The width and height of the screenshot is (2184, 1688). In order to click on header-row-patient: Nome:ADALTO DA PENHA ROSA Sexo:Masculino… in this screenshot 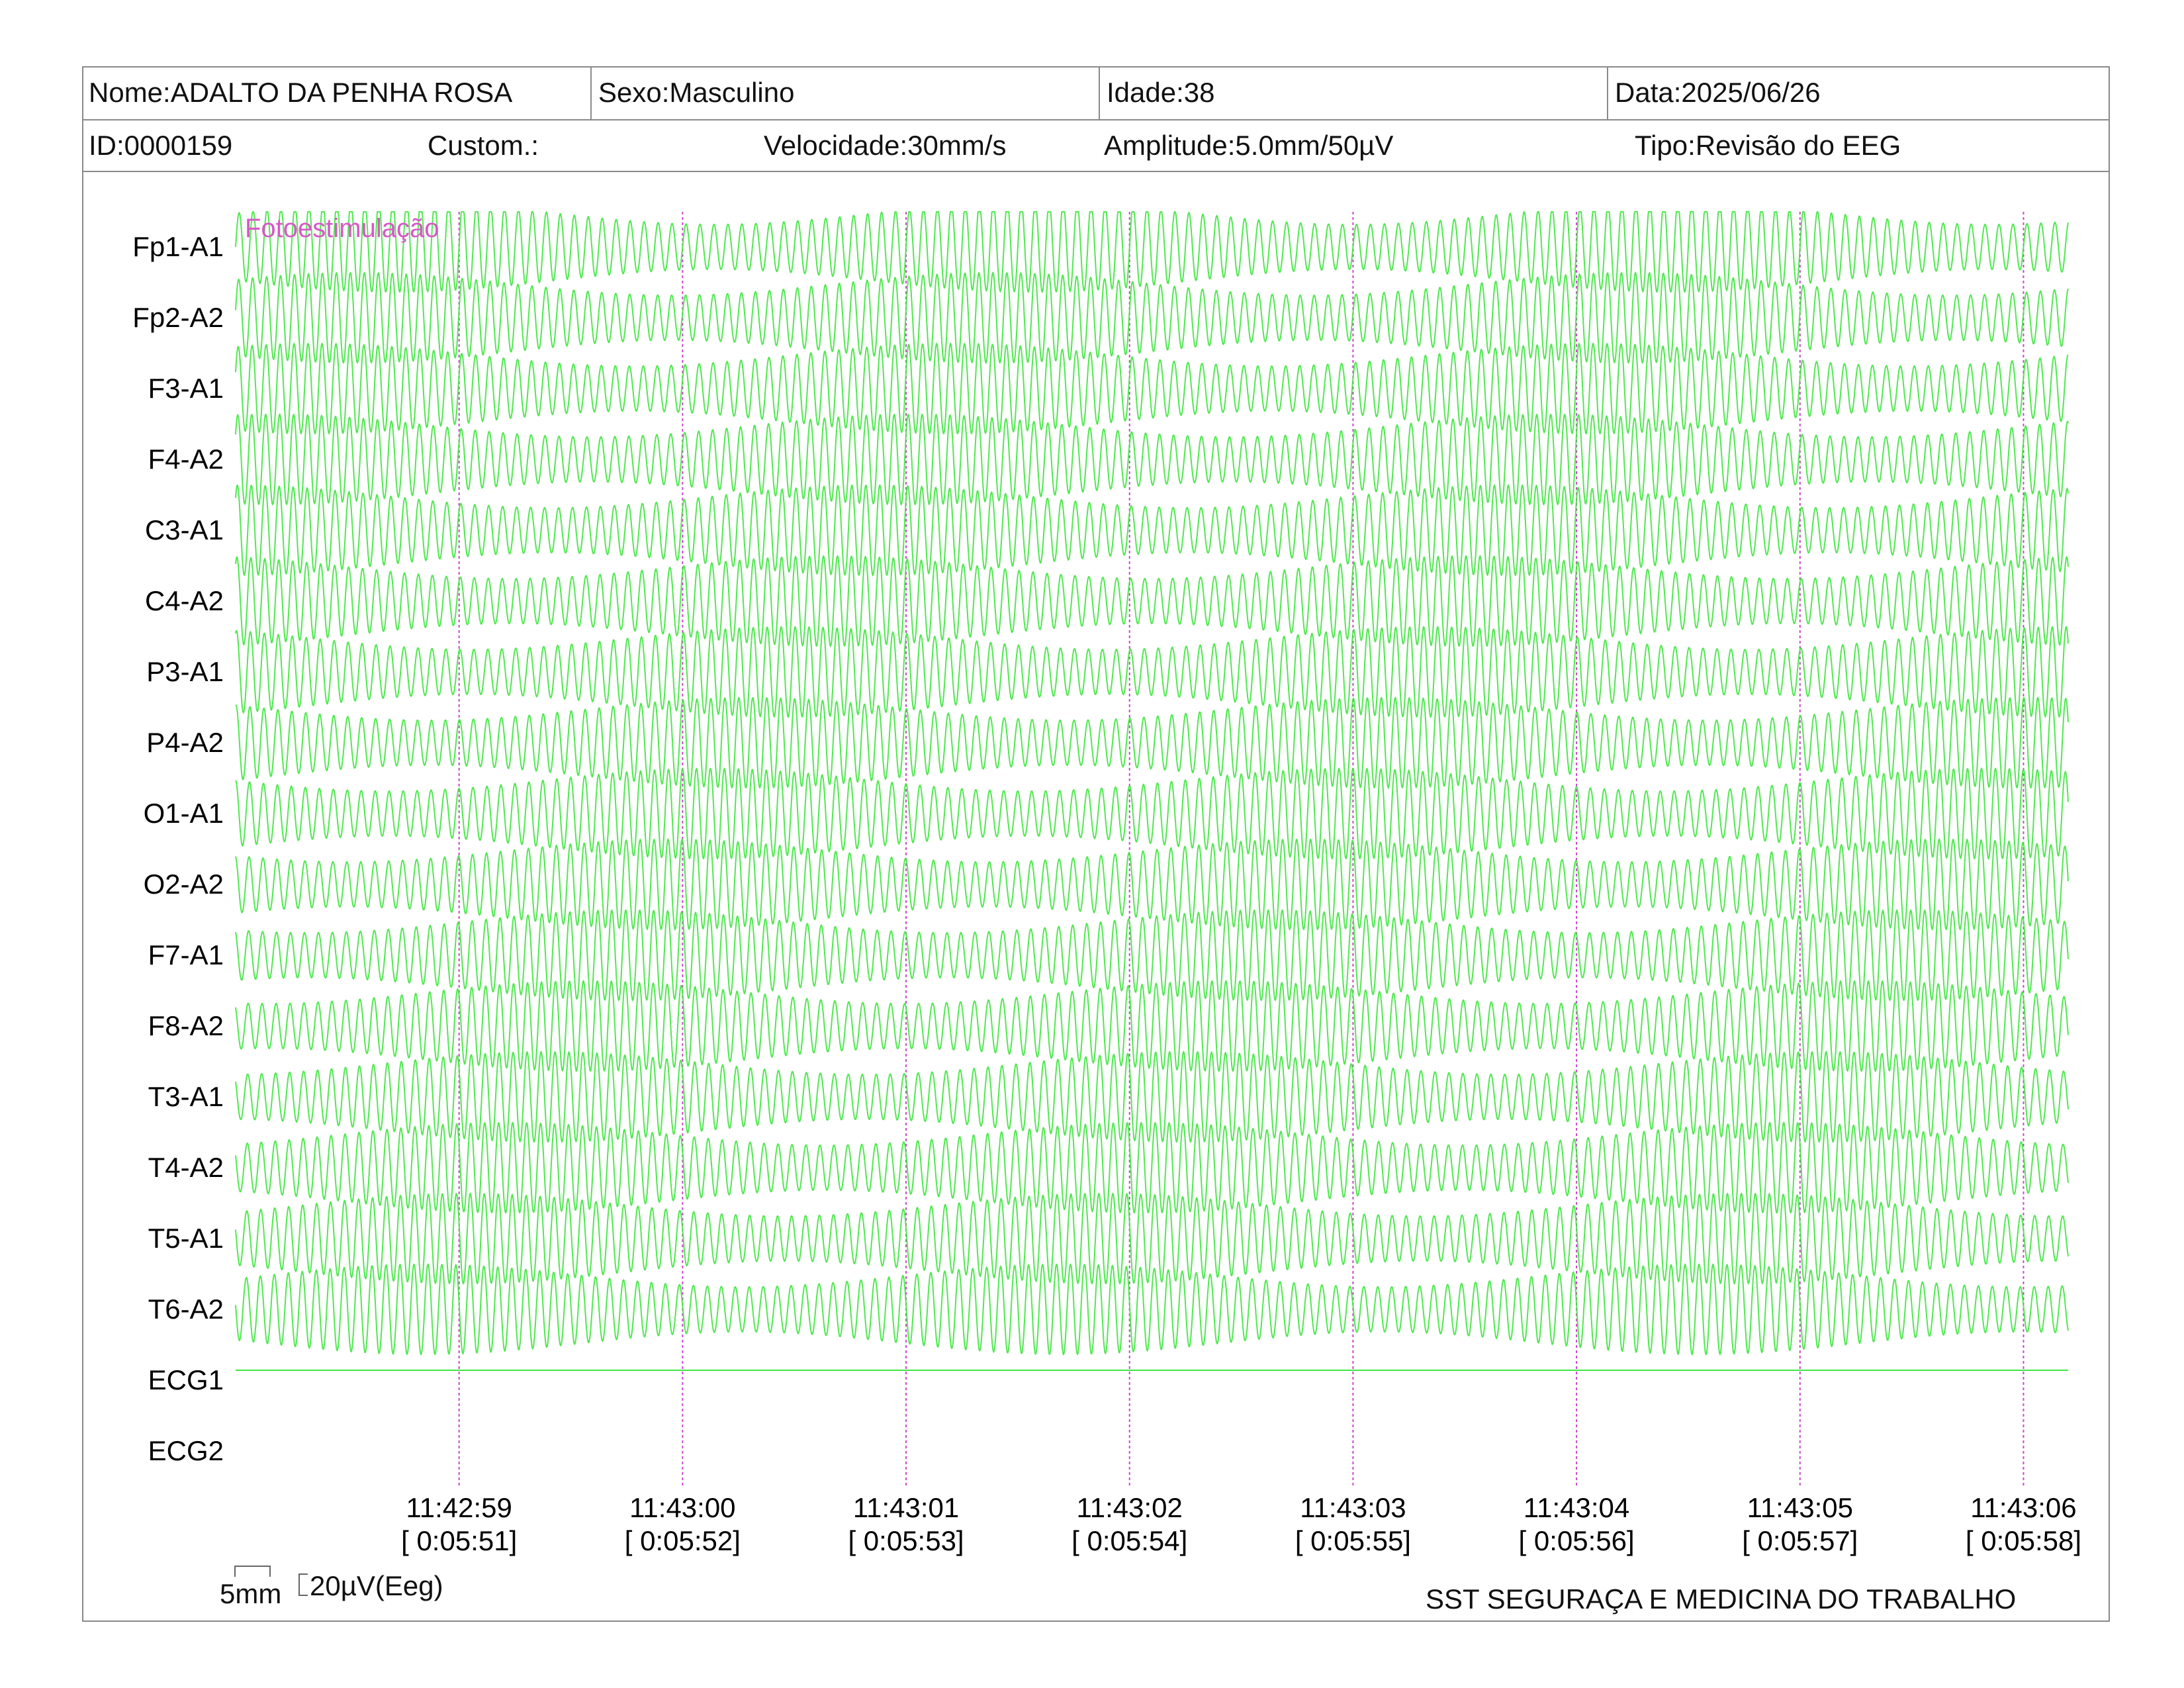, I will do `click(1096, 93)`.